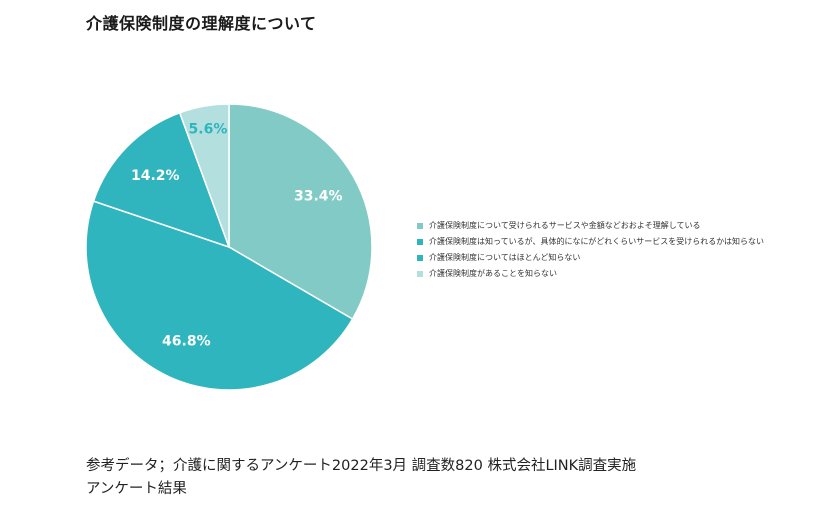  Describe the element at coordinates (505, 257) in the screenshot. I see `legend-label: 介護保険制度についてはほとんど知らない` at that location.